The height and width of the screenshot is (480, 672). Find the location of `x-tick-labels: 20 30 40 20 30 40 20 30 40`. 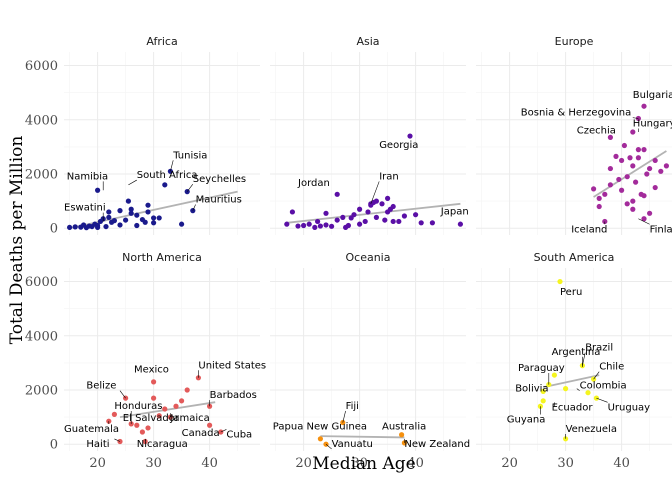

x-tick-labels: 20 30 40 20 30 40 20 30 40 is located at coordinates (359, 463).